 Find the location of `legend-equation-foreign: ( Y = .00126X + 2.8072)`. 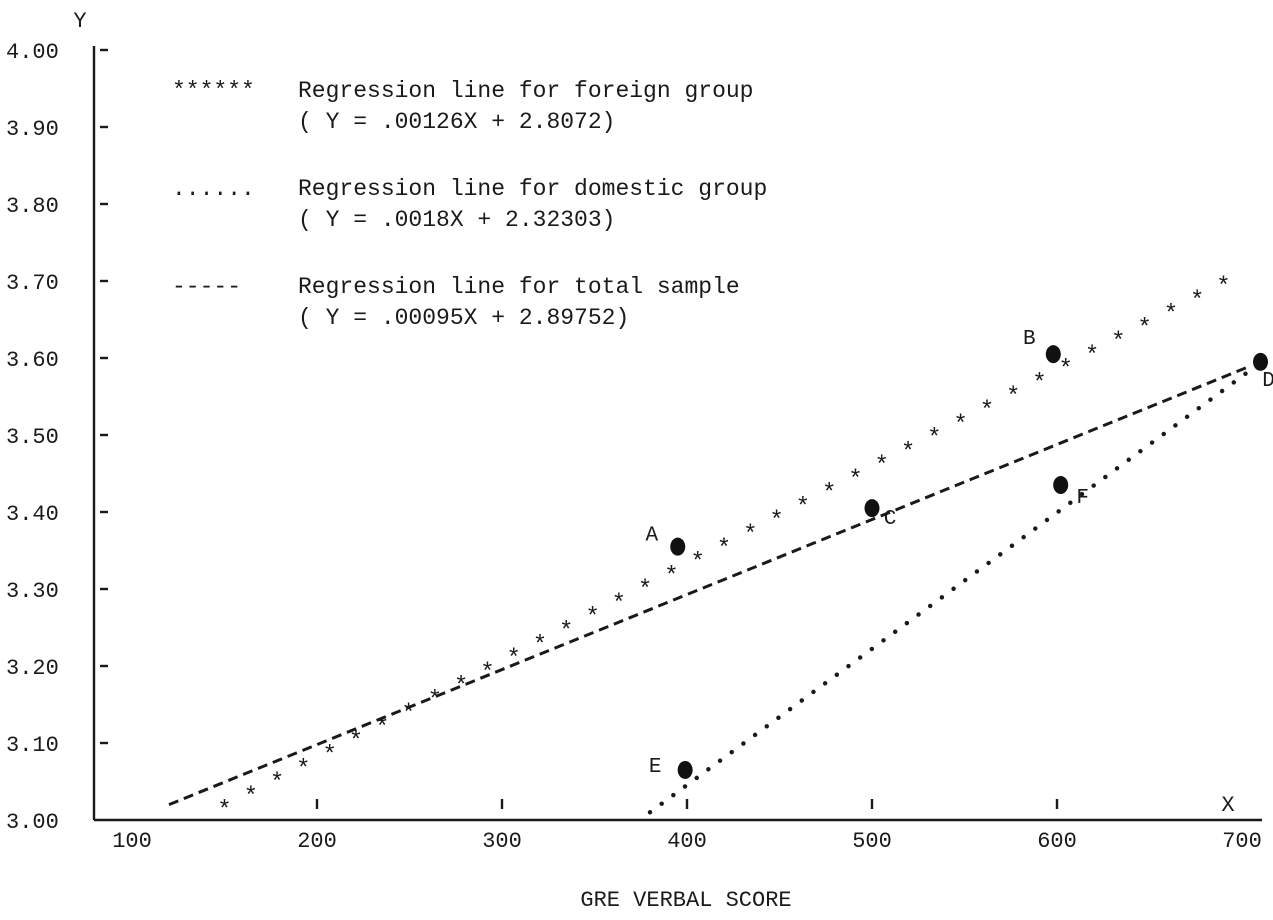

legend-equation-foreign: ( Y = .00126X + 2.8072) is located at coordinates (456, 122).